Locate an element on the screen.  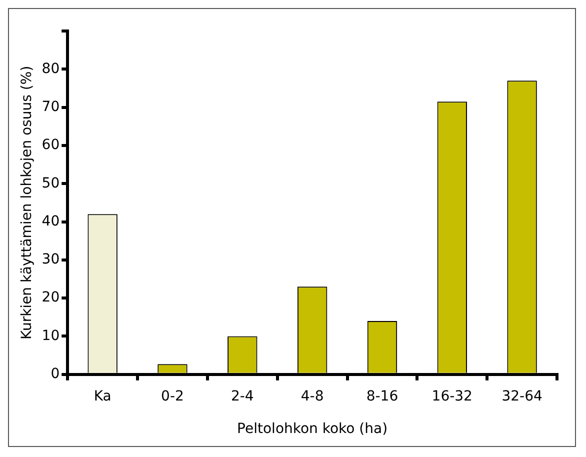
x-tick-label: 16-32 is located at coordinates (452, 396).